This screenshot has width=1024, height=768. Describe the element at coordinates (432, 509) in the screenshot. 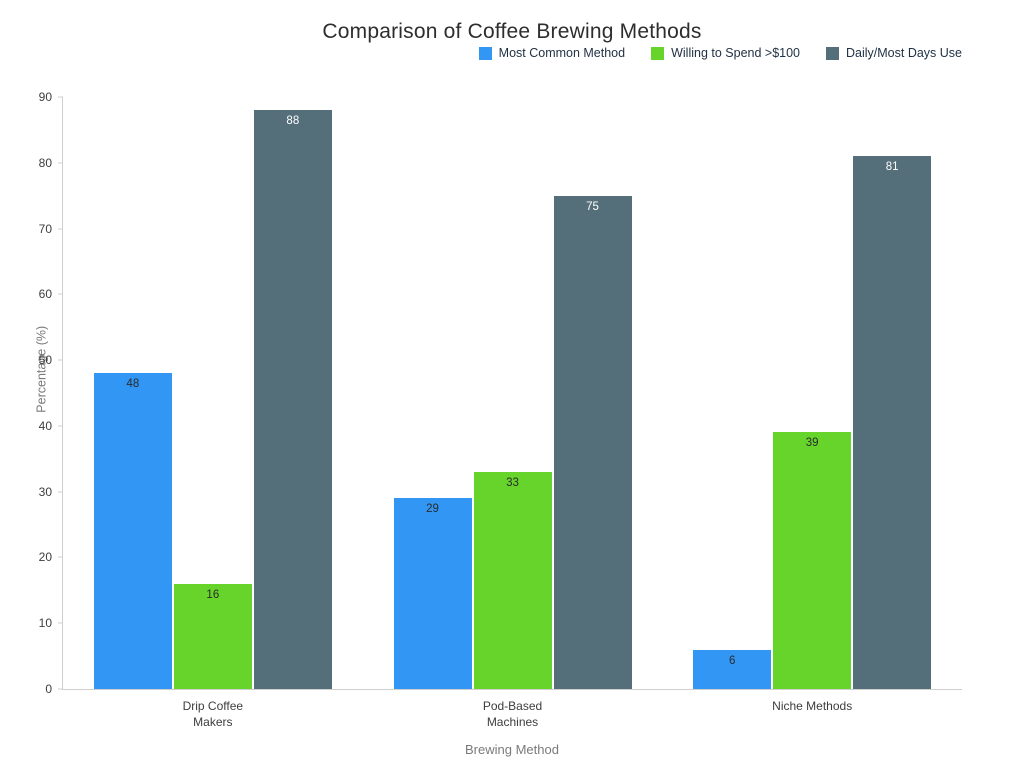

I see `bar-value-label: 29` at that location.